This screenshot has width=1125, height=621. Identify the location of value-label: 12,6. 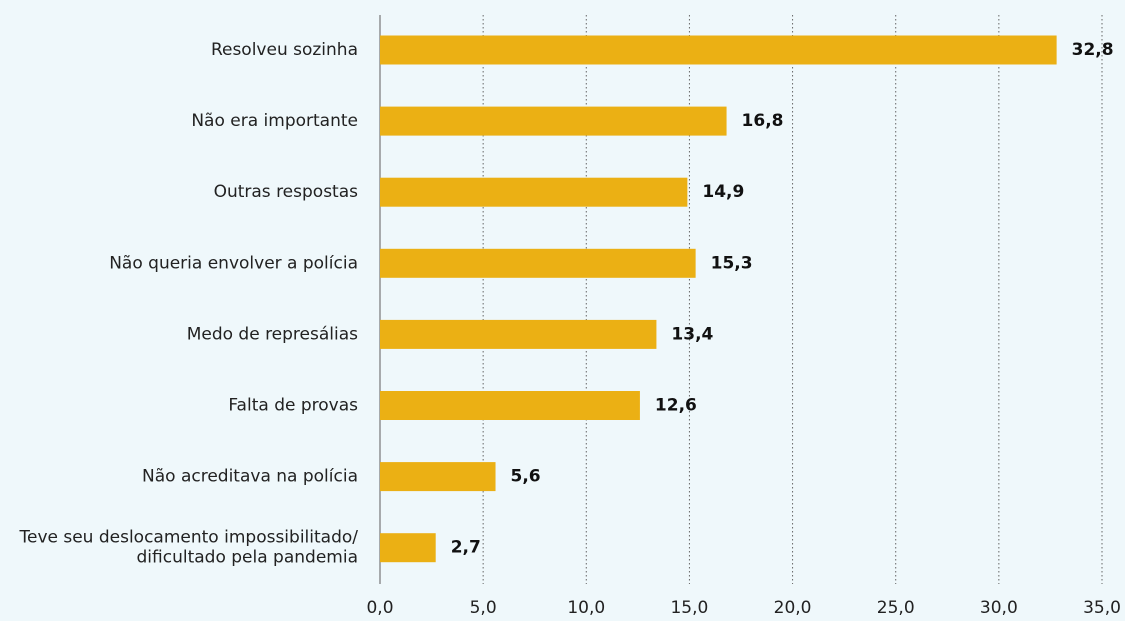
(676, 406).